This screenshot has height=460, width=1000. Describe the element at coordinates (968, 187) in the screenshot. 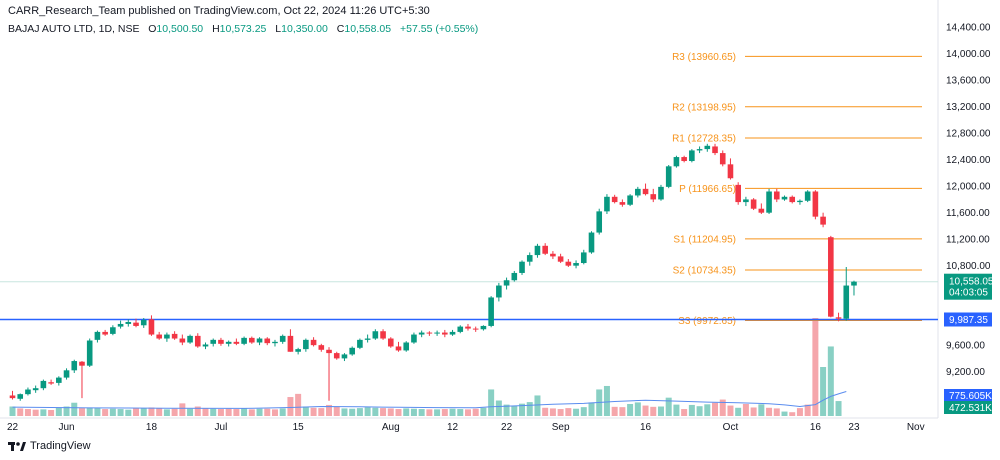

I see `y-tick-label: 12,000.00` at that location.